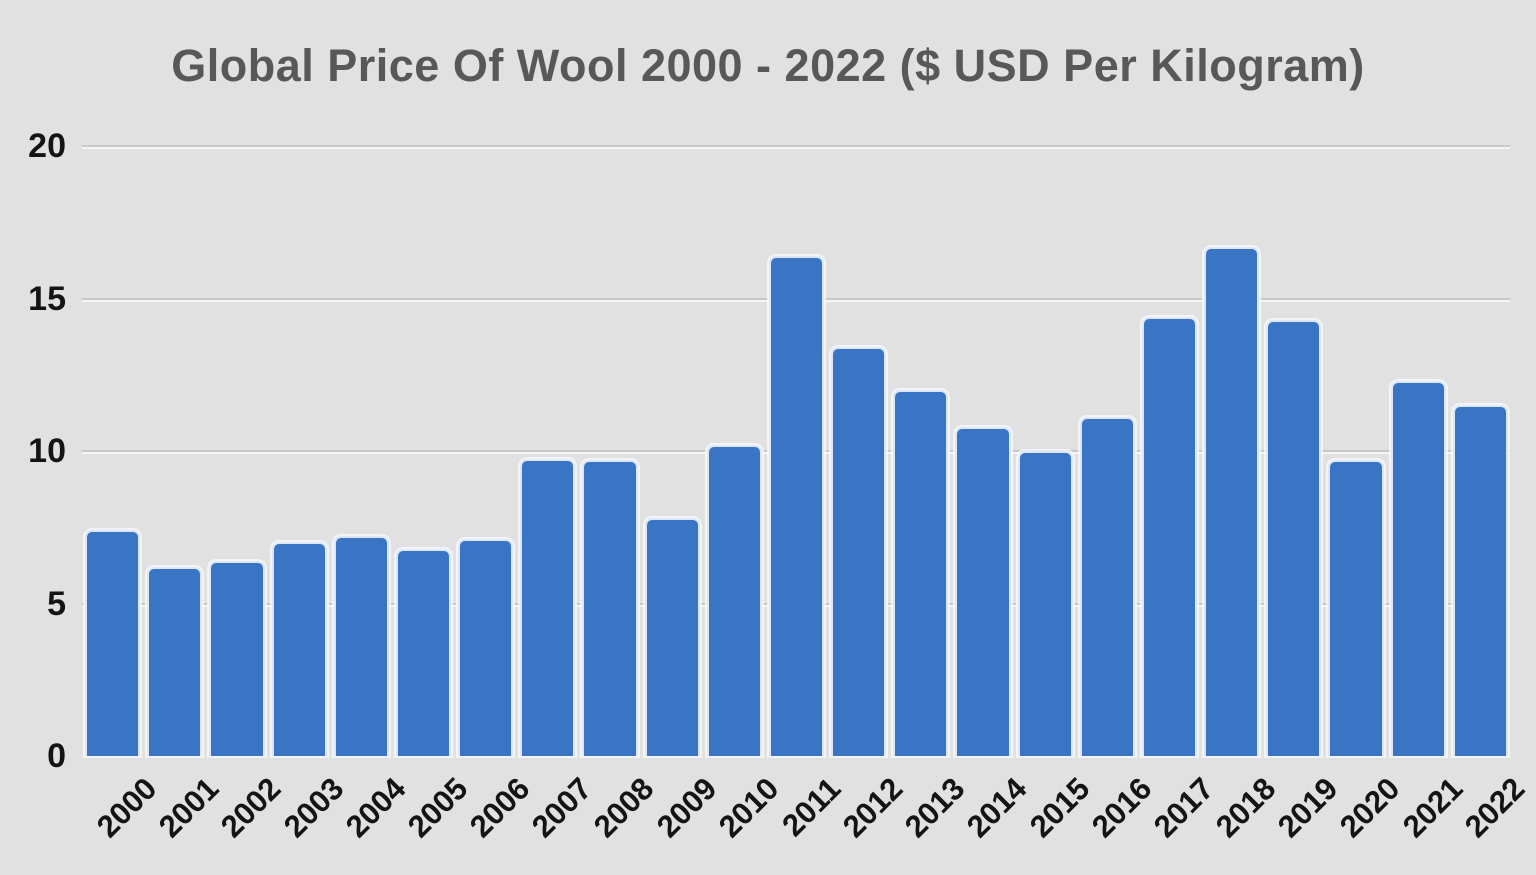  Describe the element at coordinates (113, 643) in the screenshot. I see `bar-2000` at that location.